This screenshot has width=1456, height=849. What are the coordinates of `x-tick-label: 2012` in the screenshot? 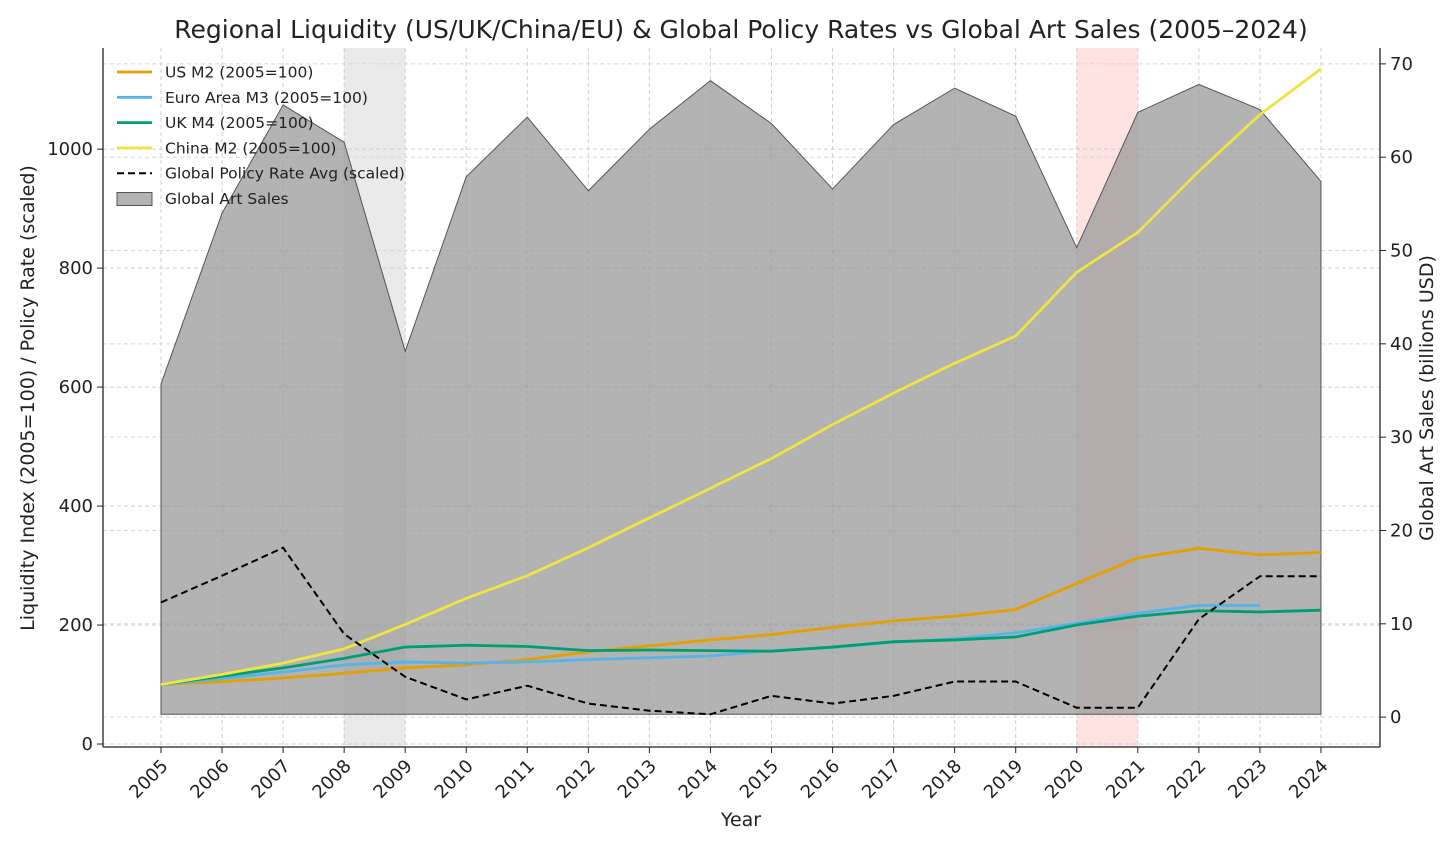 It's located at (576, 779).